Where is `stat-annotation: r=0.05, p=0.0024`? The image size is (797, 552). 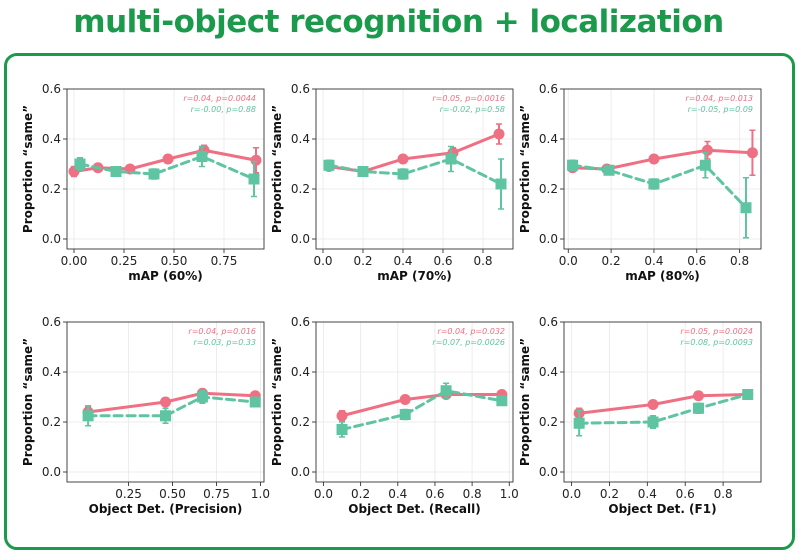 stat-annotation: r=0.05, p=0.0024 is located at coordinates (716, 331).